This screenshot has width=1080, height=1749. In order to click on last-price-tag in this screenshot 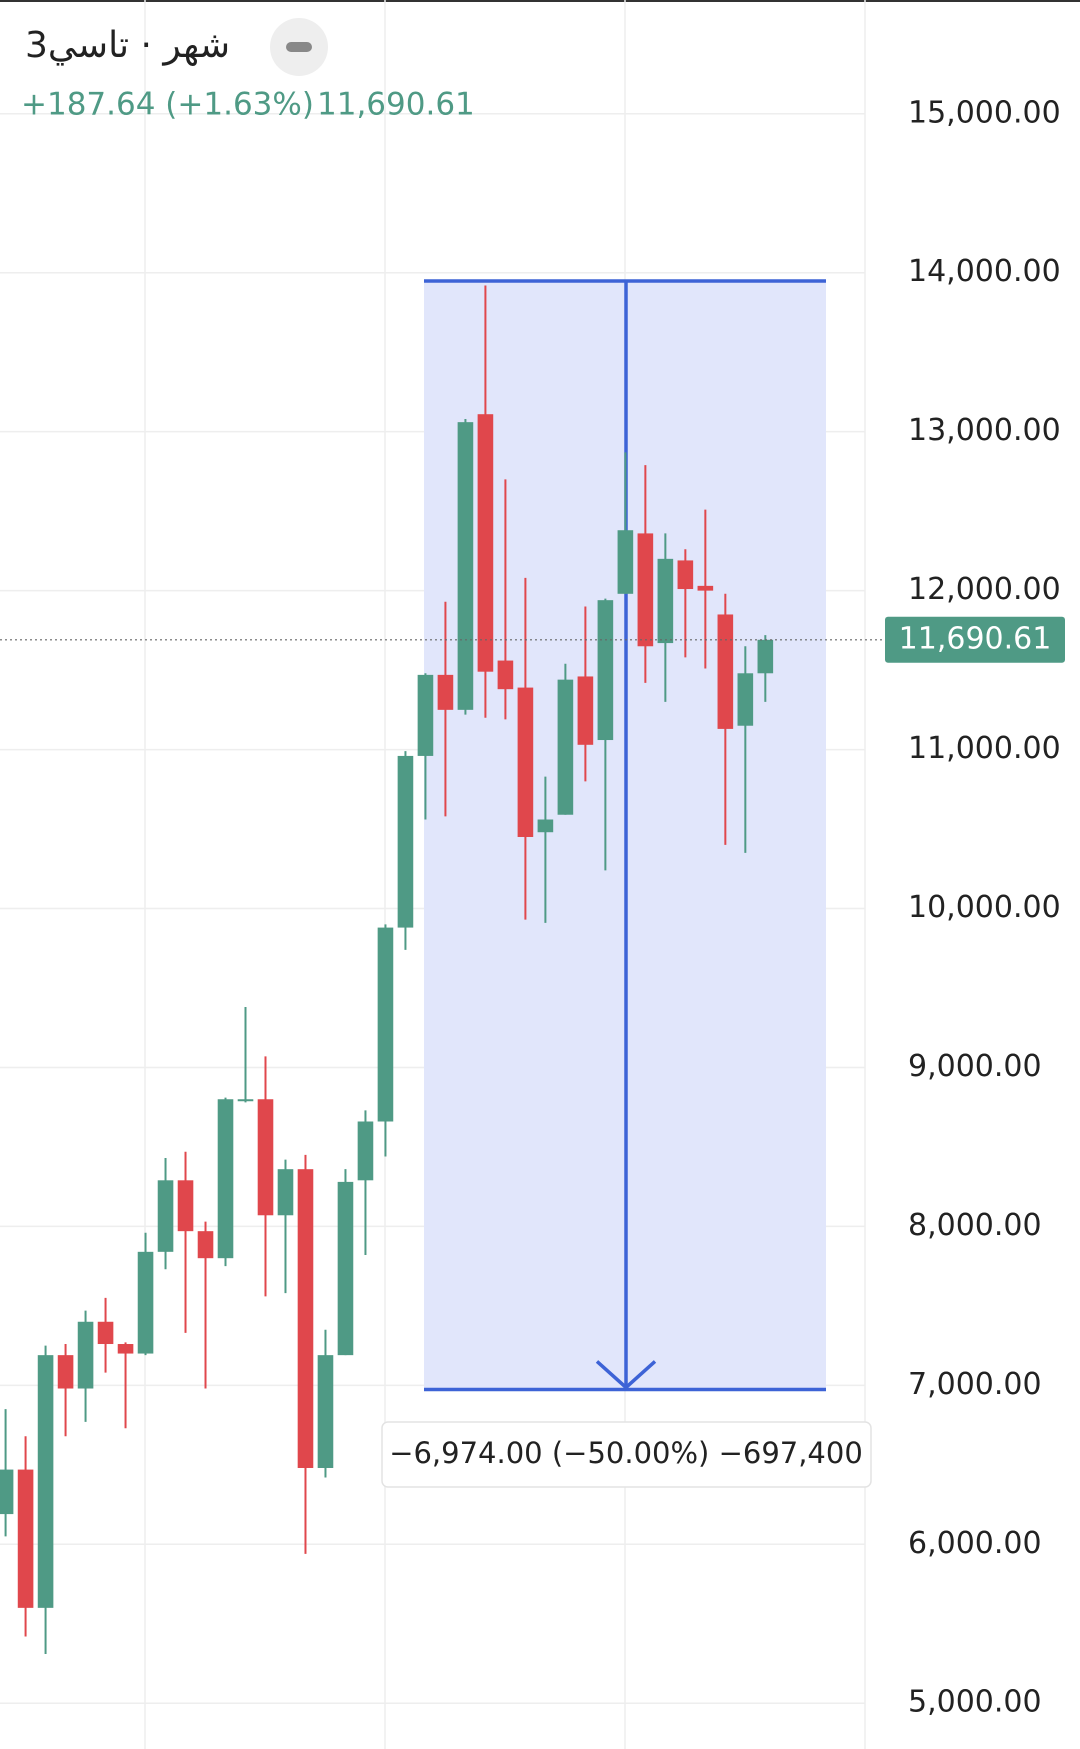, I will do `click(975, 639)`.